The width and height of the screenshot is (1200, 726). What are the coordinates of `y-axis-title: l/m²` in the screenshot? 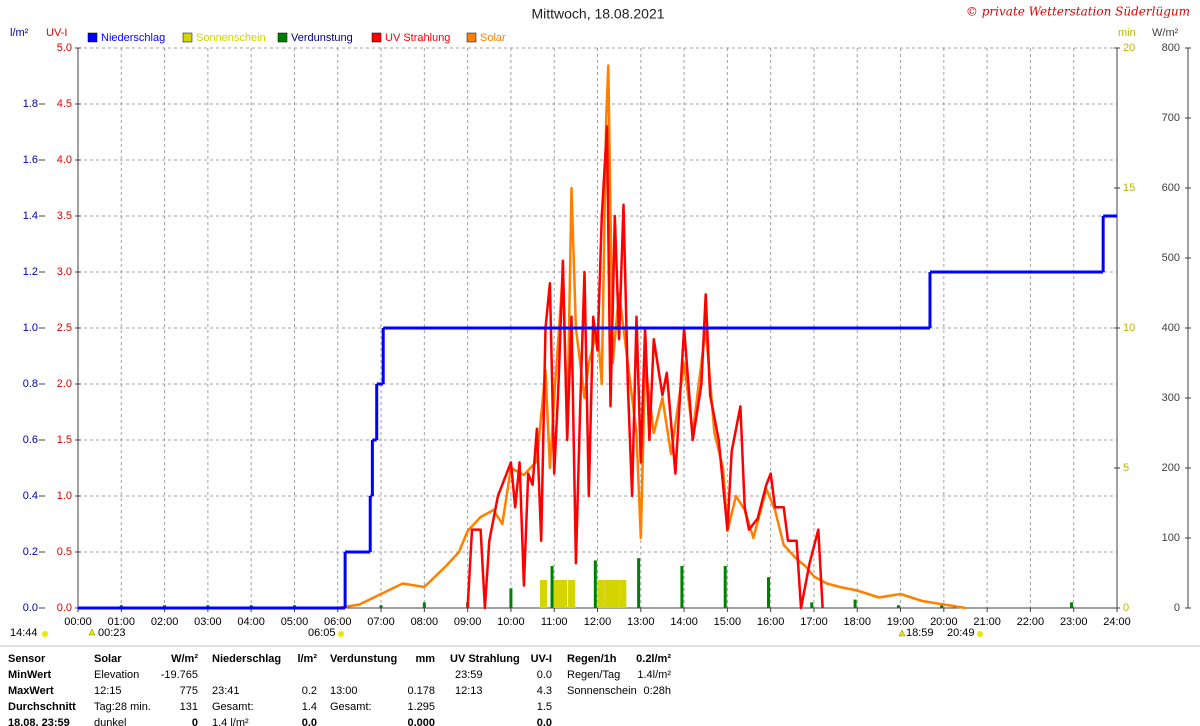 It's located at (19, 33).